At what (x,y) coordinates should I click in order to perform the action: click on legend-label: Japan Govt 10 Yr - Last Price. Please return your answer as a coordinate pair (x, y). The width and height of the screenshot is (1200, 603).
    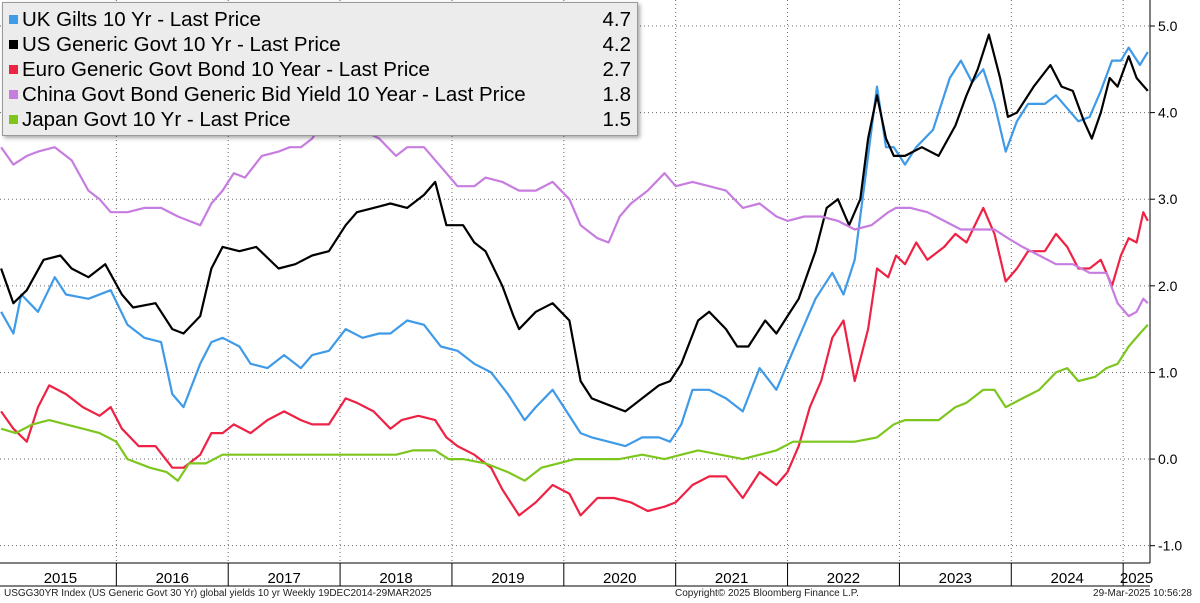
    Looking at the image, I should click on (156, 119).